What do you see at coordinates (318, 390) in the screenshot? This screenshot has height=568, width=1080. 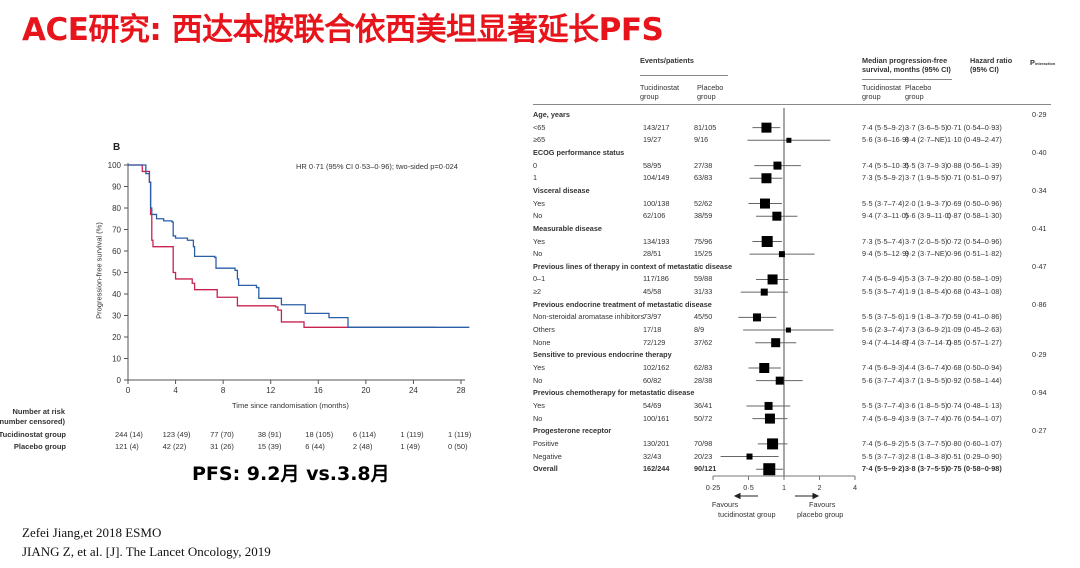 I see `x-tick-label: 16` at bounding box center [318, 390].